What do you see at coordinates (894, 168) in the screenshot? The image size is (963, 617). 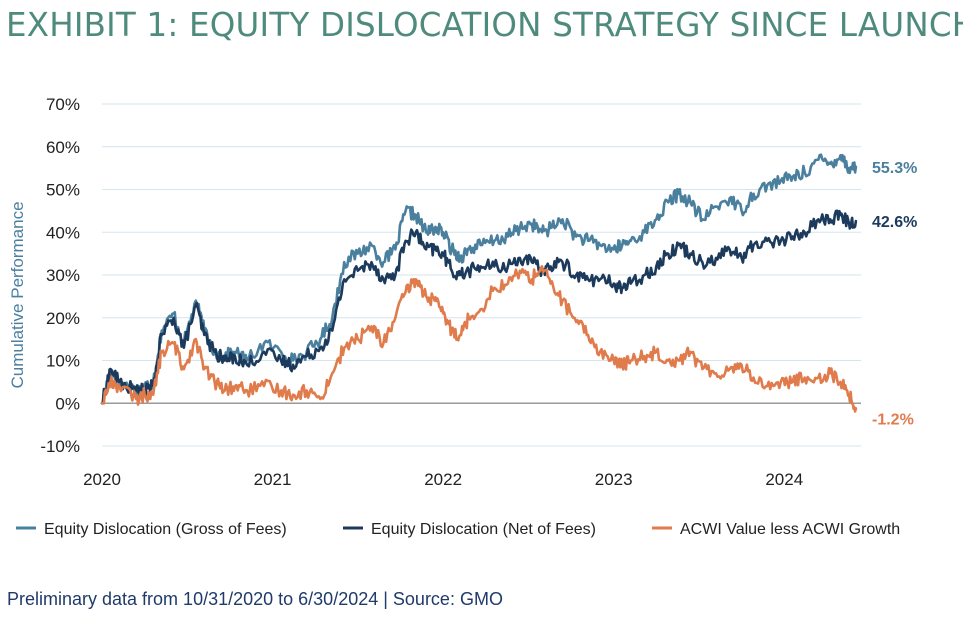 I see `gross-end-label: 55.3%` at bounding box center [894, 168].